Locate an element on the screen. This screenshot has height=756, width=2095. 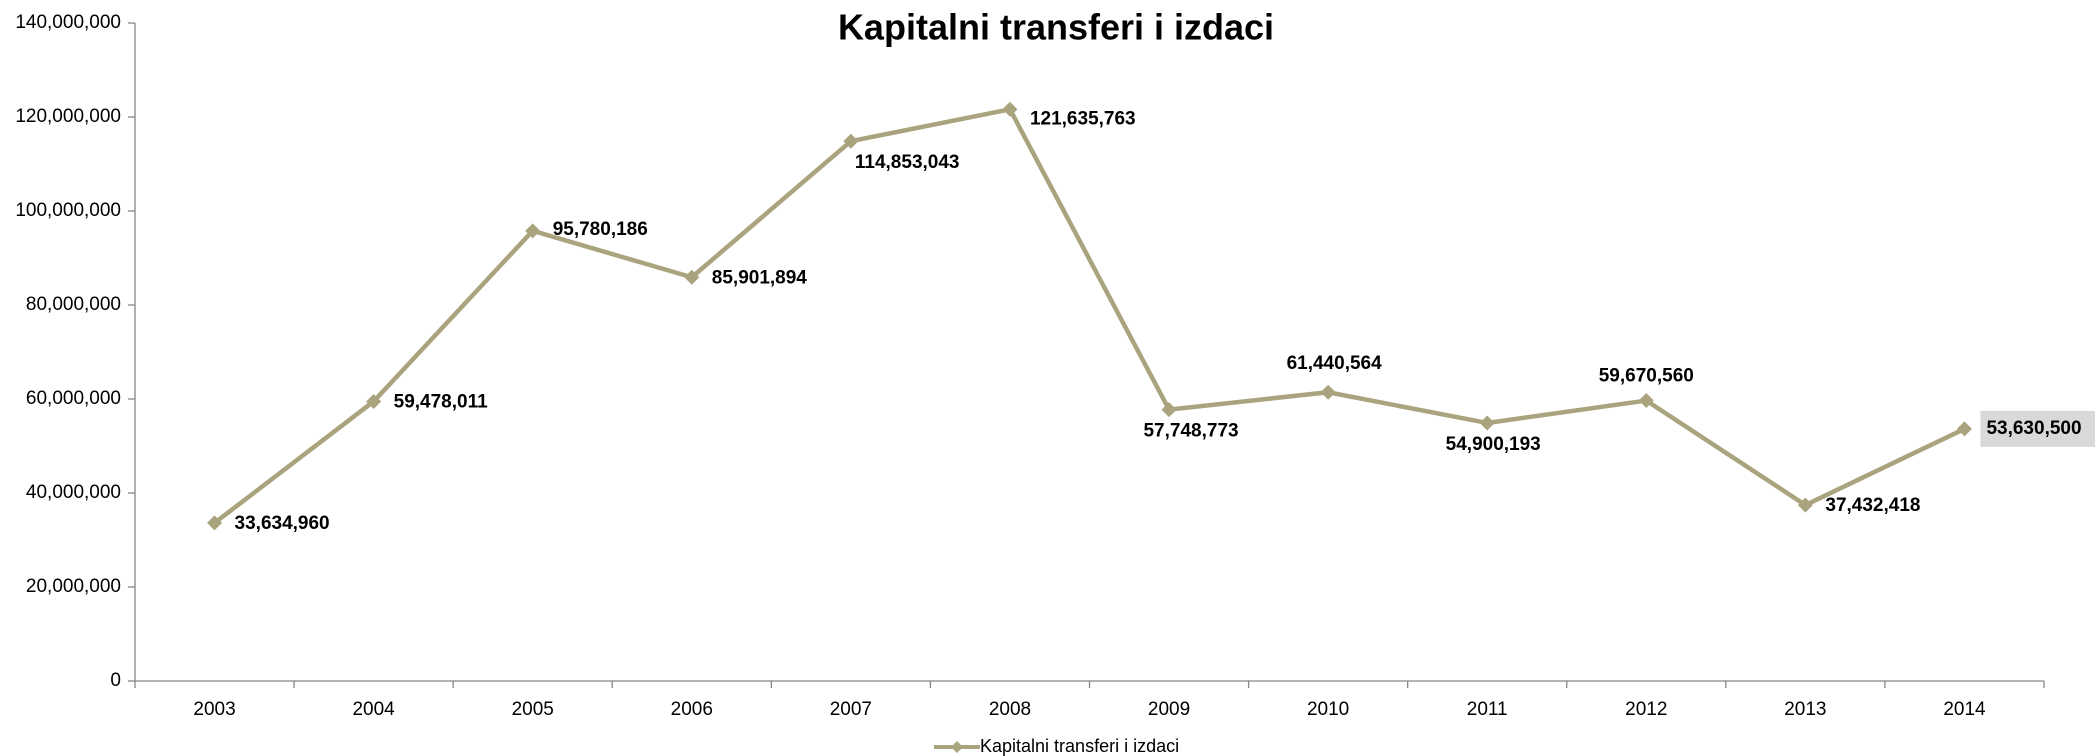
x-tick-label: 2006 is located at coordinates (692, 709).